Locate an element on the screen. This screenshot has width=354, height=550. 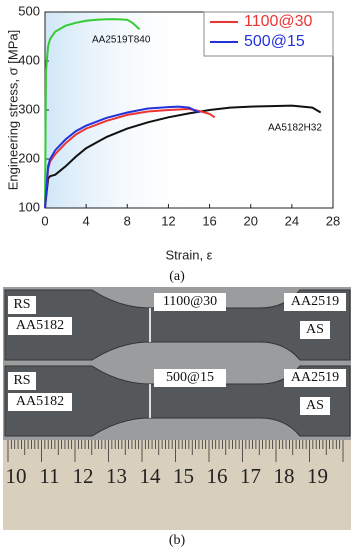
ruler-number: 19 is located at coordinates (317, 476).